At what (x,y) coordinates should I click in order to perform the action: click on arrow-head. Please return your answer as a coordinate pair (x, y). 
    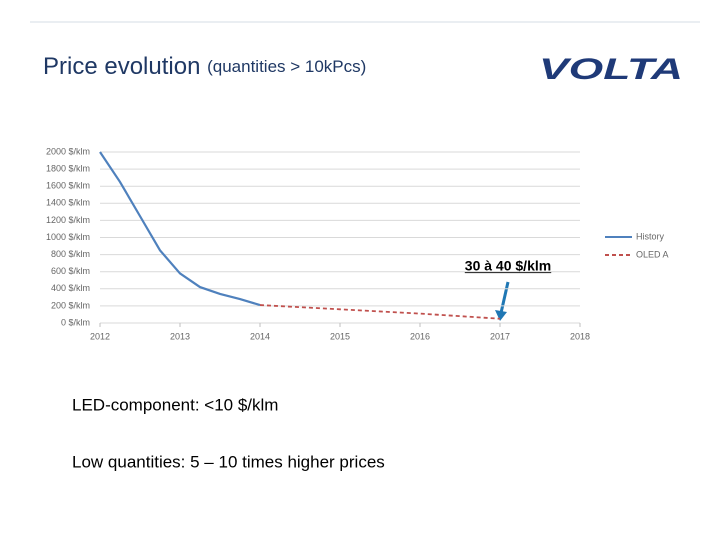
    Looking at the image, I should click on (501, 315).